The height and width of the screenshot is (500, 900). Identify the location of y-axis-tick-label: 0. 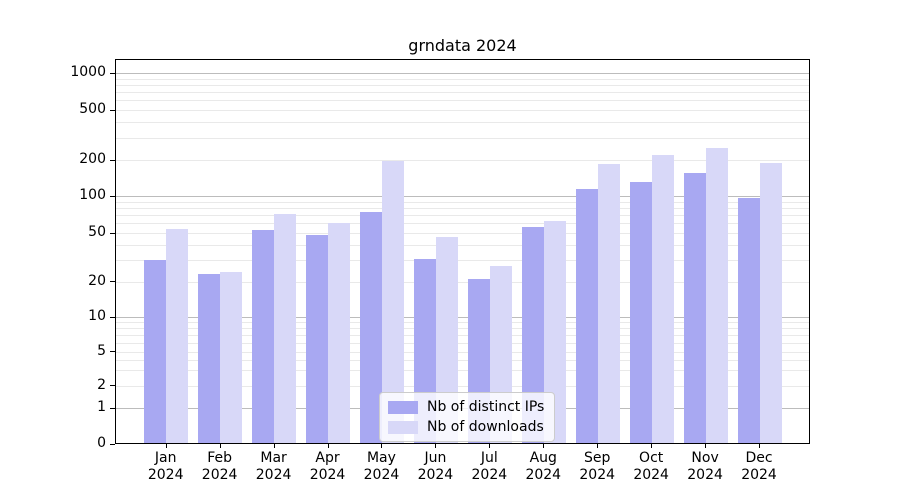
(101, 443).